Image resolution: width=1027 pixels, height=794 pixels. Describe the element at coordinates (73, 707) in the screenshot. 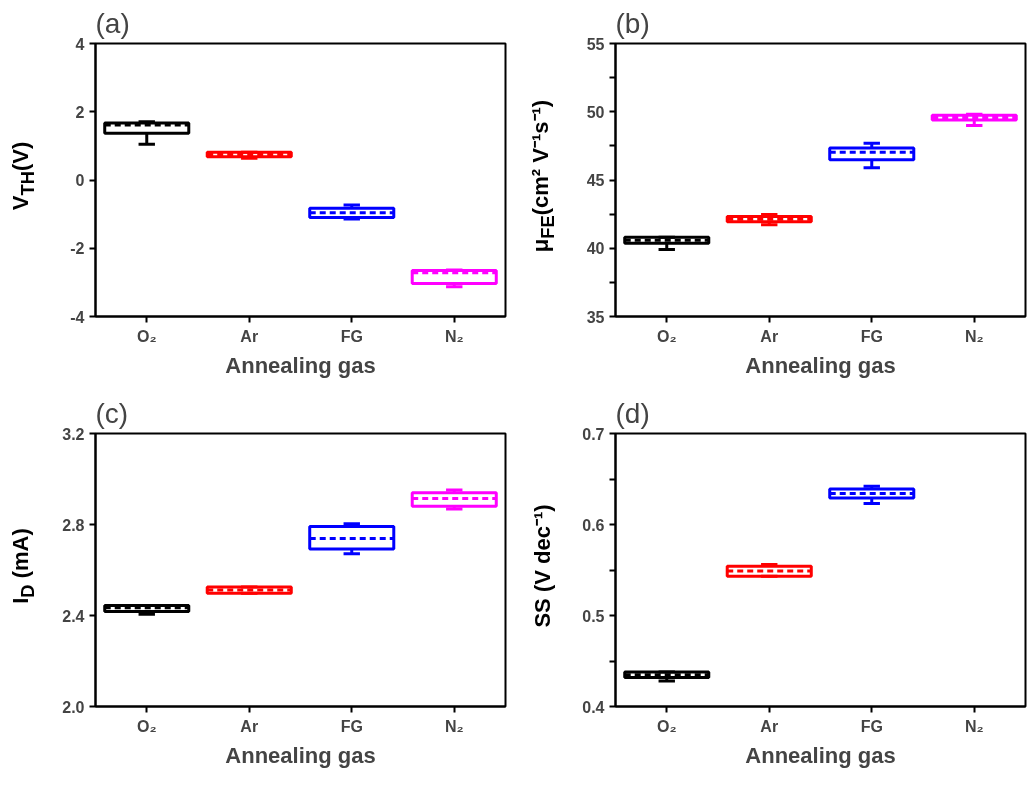

I see `y-tick-label: 2.0` at that location.